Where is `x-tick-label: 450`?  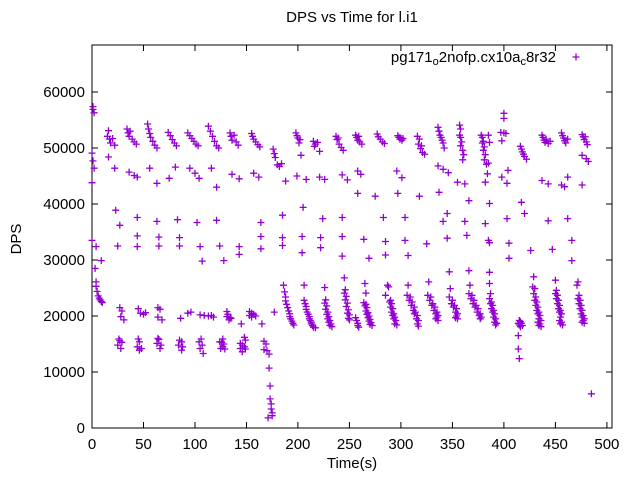 x-tick-label: 450 is located at coordinates (555, 444).